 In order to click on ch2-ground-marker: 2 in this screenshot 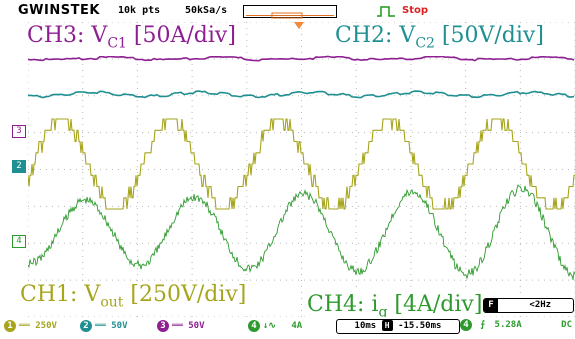, I will do `click(19, 166)`.